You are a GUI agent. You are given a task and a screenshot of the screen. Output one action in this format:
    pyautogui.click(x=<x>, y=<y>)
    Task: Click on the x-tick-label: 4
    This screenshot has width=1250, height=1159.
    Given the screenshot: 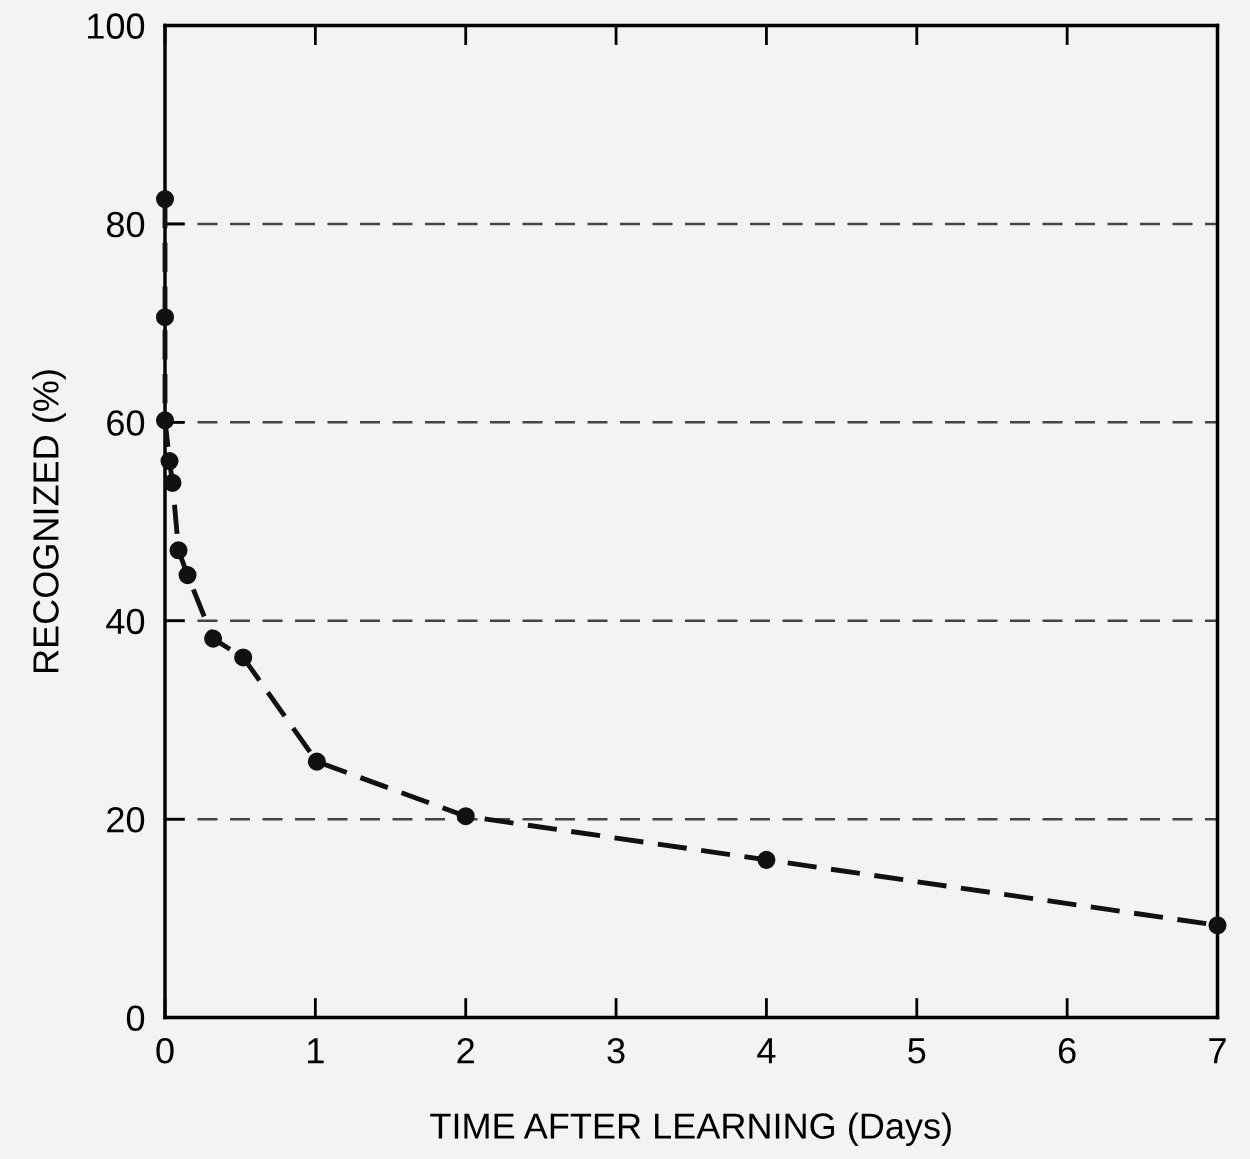 What is the action you would take?
    pyautogui.click(x=766, y=1051)
    